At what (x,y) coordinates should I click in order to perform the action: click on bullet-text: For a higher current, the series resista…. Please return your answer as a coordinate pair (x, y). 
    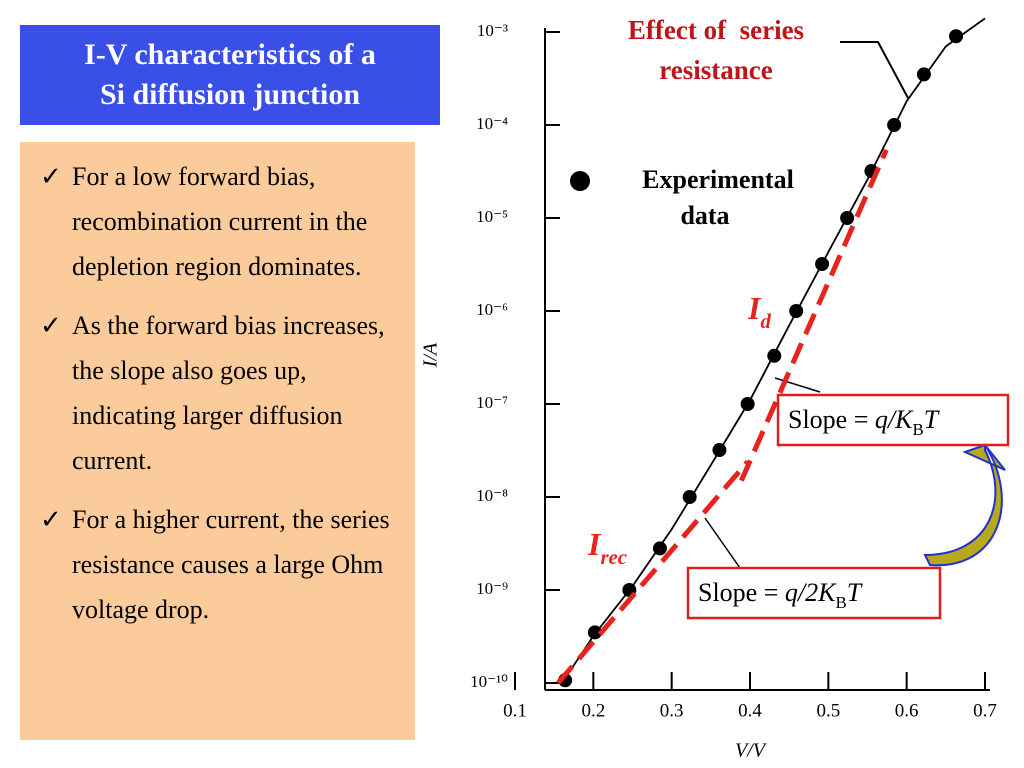
    Looking at the image, I should click on (231, 564).